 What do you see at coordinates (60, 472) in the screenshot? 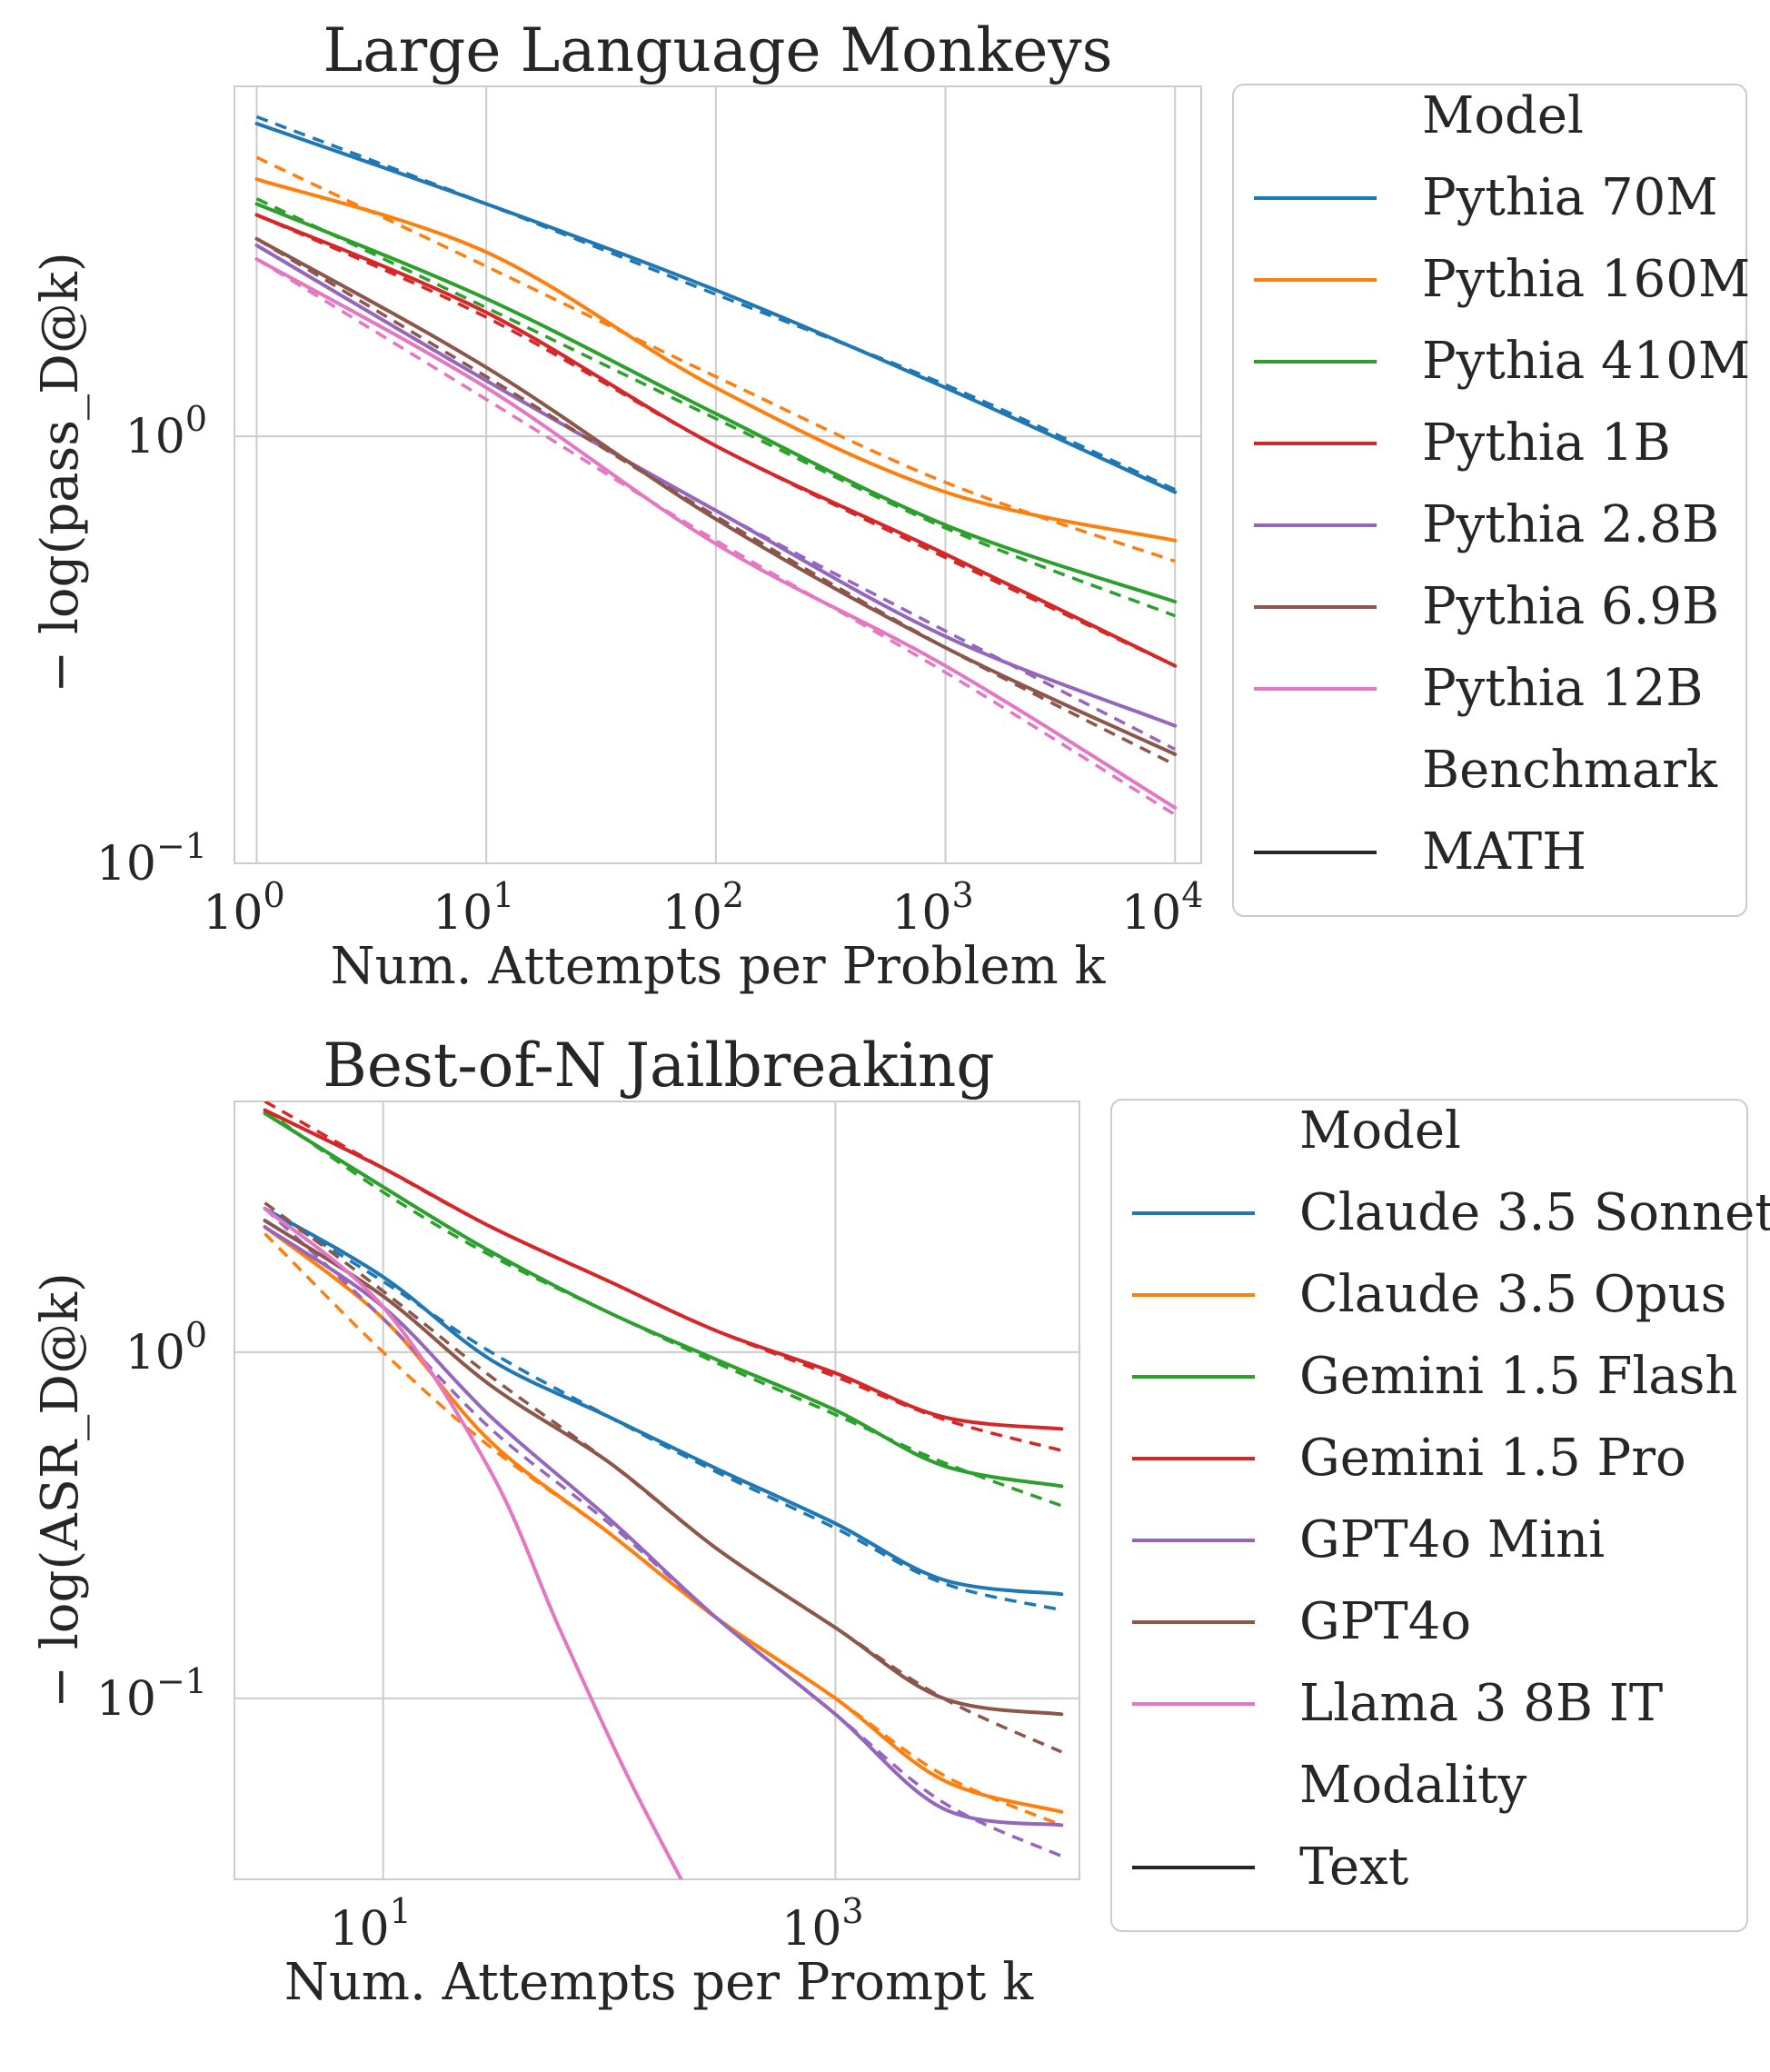
I see `y-axis-label: − log(pass_D@k)` at bounding box center [60, 472].